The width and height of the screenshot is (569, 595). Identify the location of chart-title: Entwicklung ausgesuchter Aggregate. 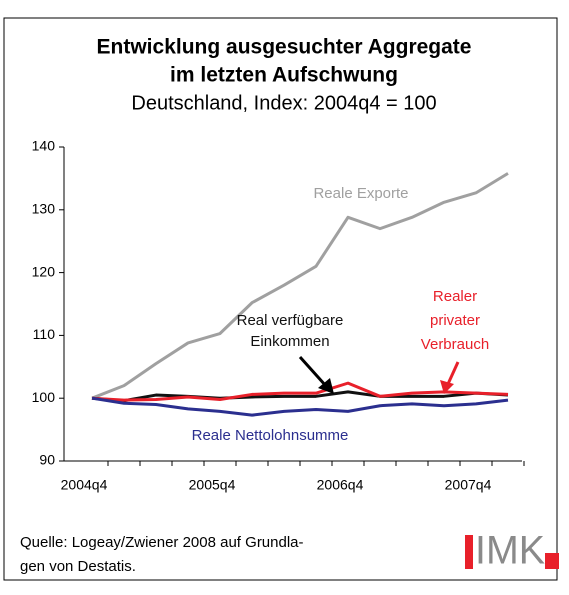
(284, 47).